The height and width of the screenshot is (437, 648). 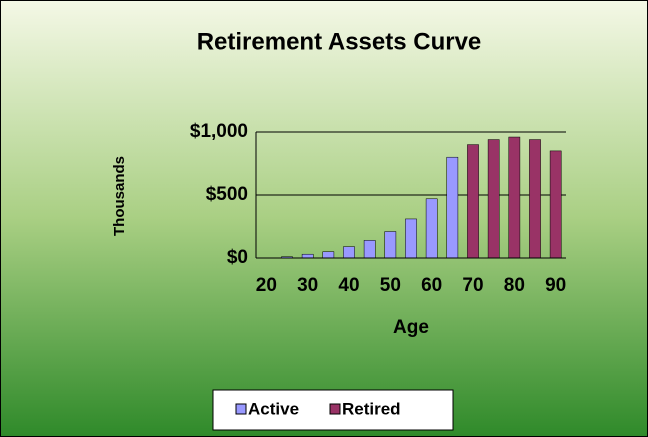 I want to click on x-tick-label: 40, so click(x=348, y=285).